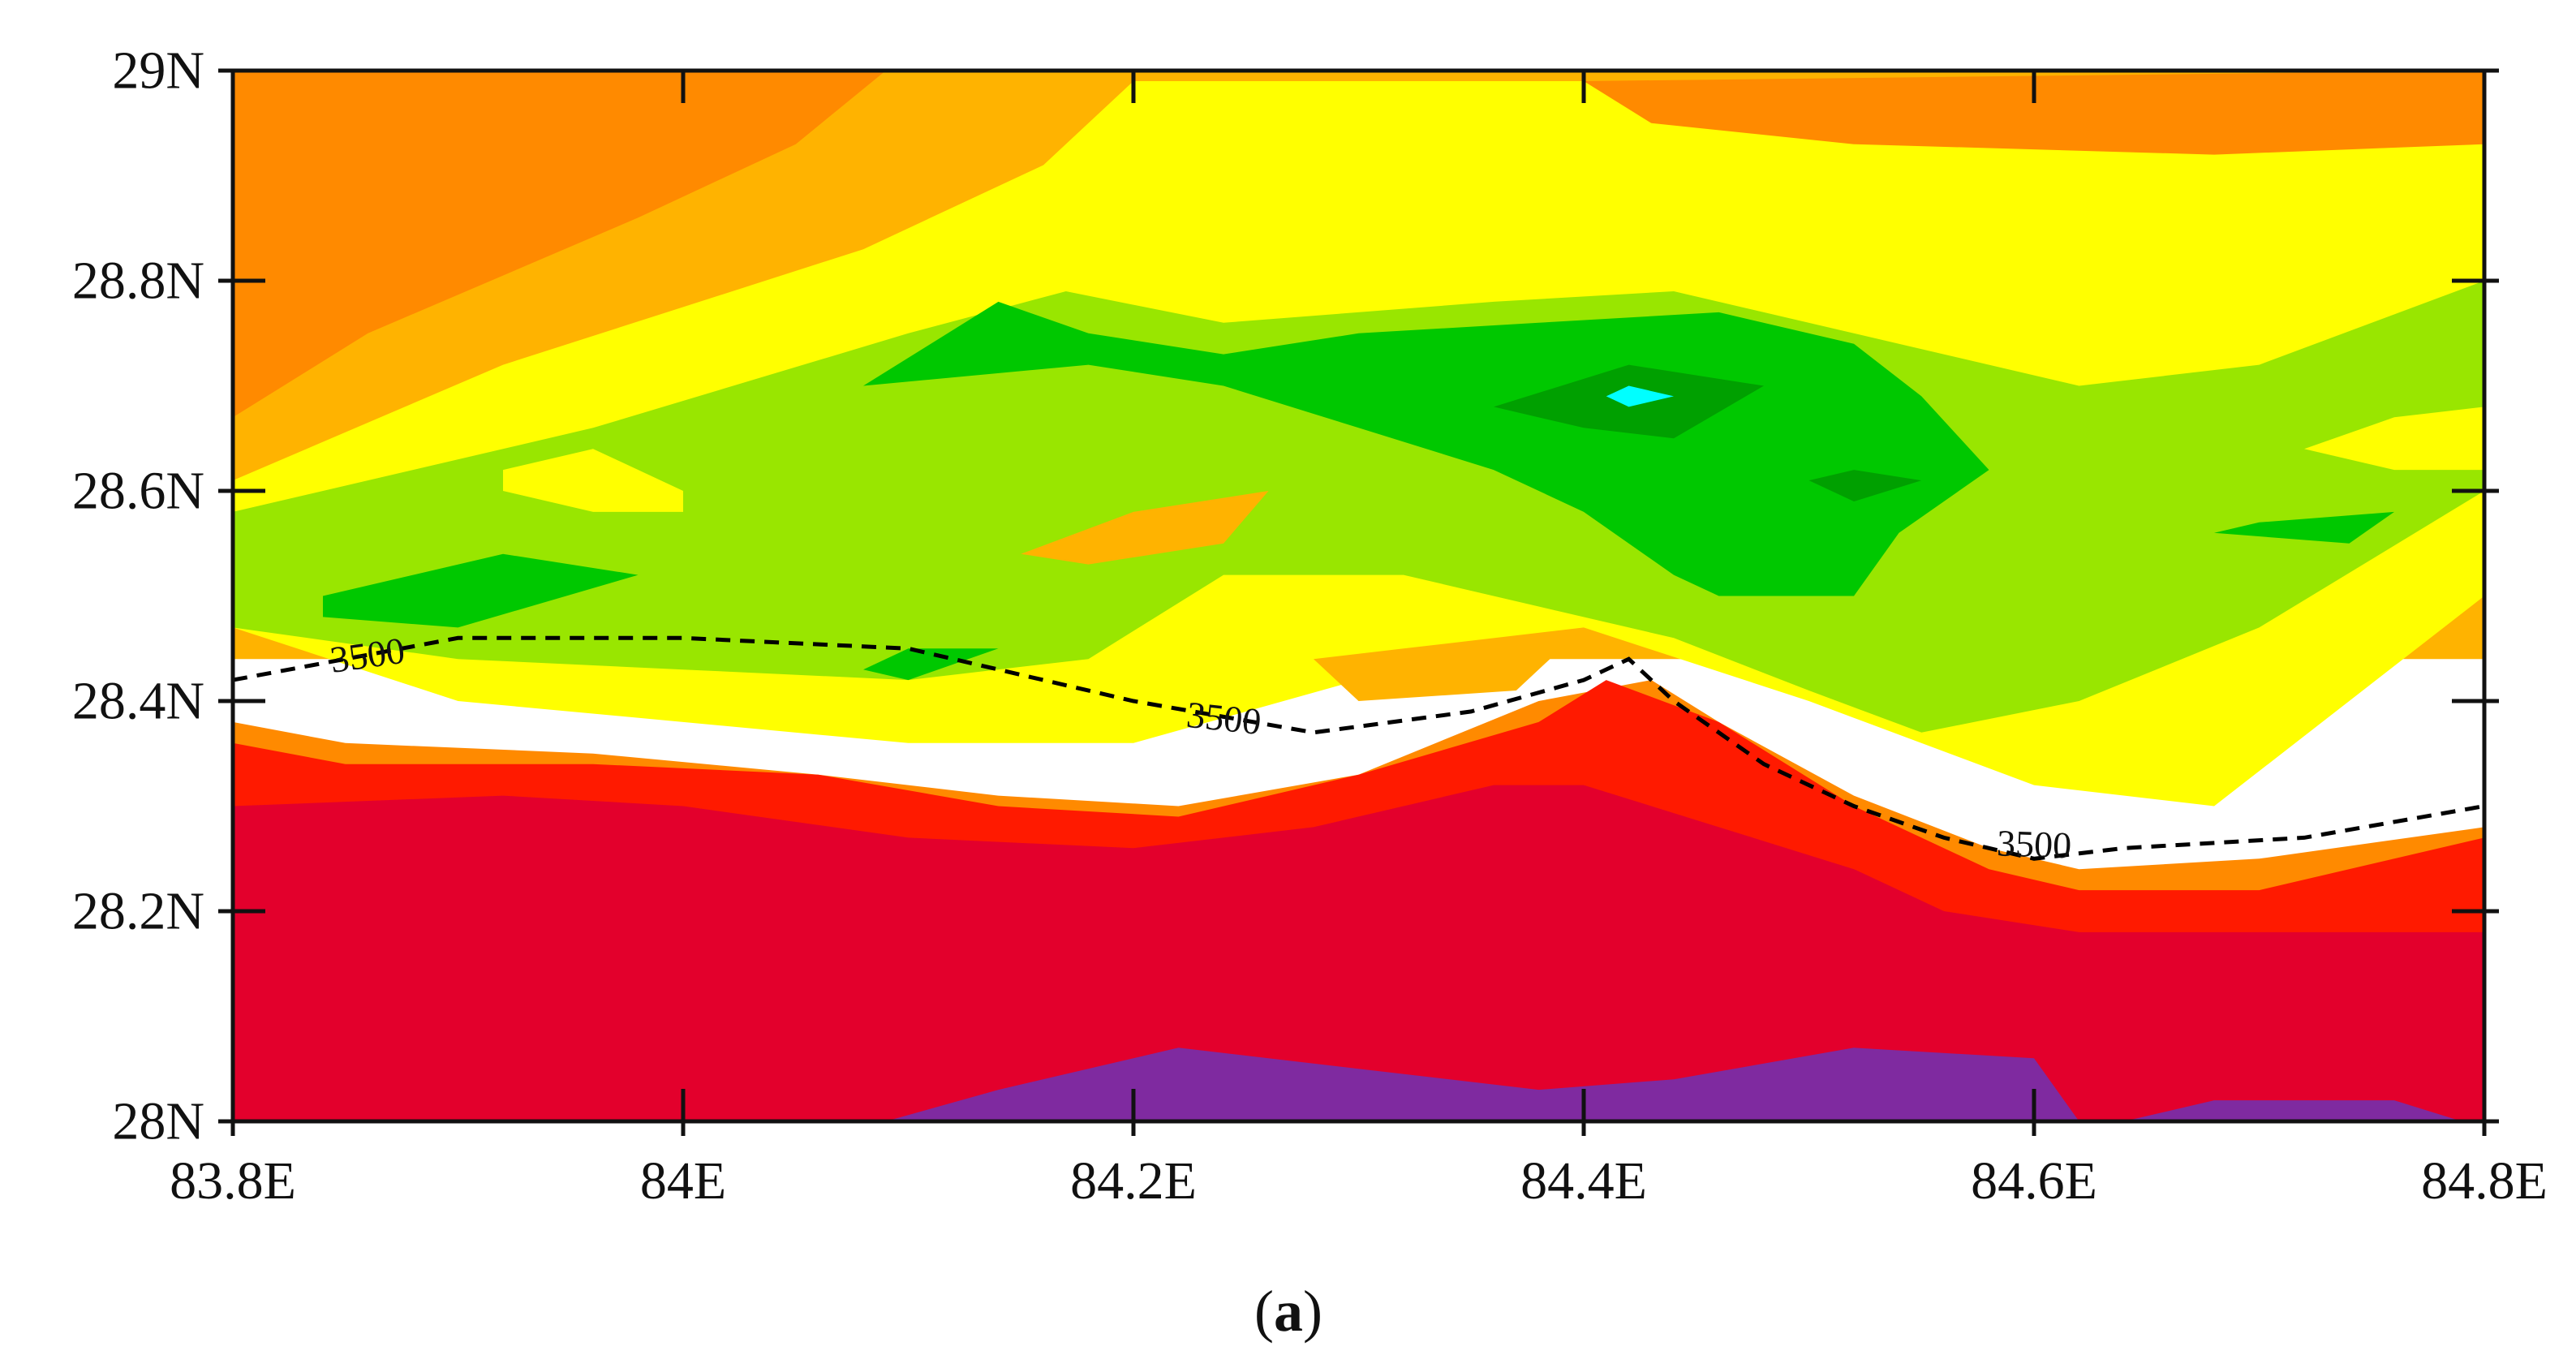 The height and width of the screenshot is (1368, 2576). Describe the element at coordinates (233, 1181) in the screenshot. I see `x-tick-label: 83.8E` at that location.